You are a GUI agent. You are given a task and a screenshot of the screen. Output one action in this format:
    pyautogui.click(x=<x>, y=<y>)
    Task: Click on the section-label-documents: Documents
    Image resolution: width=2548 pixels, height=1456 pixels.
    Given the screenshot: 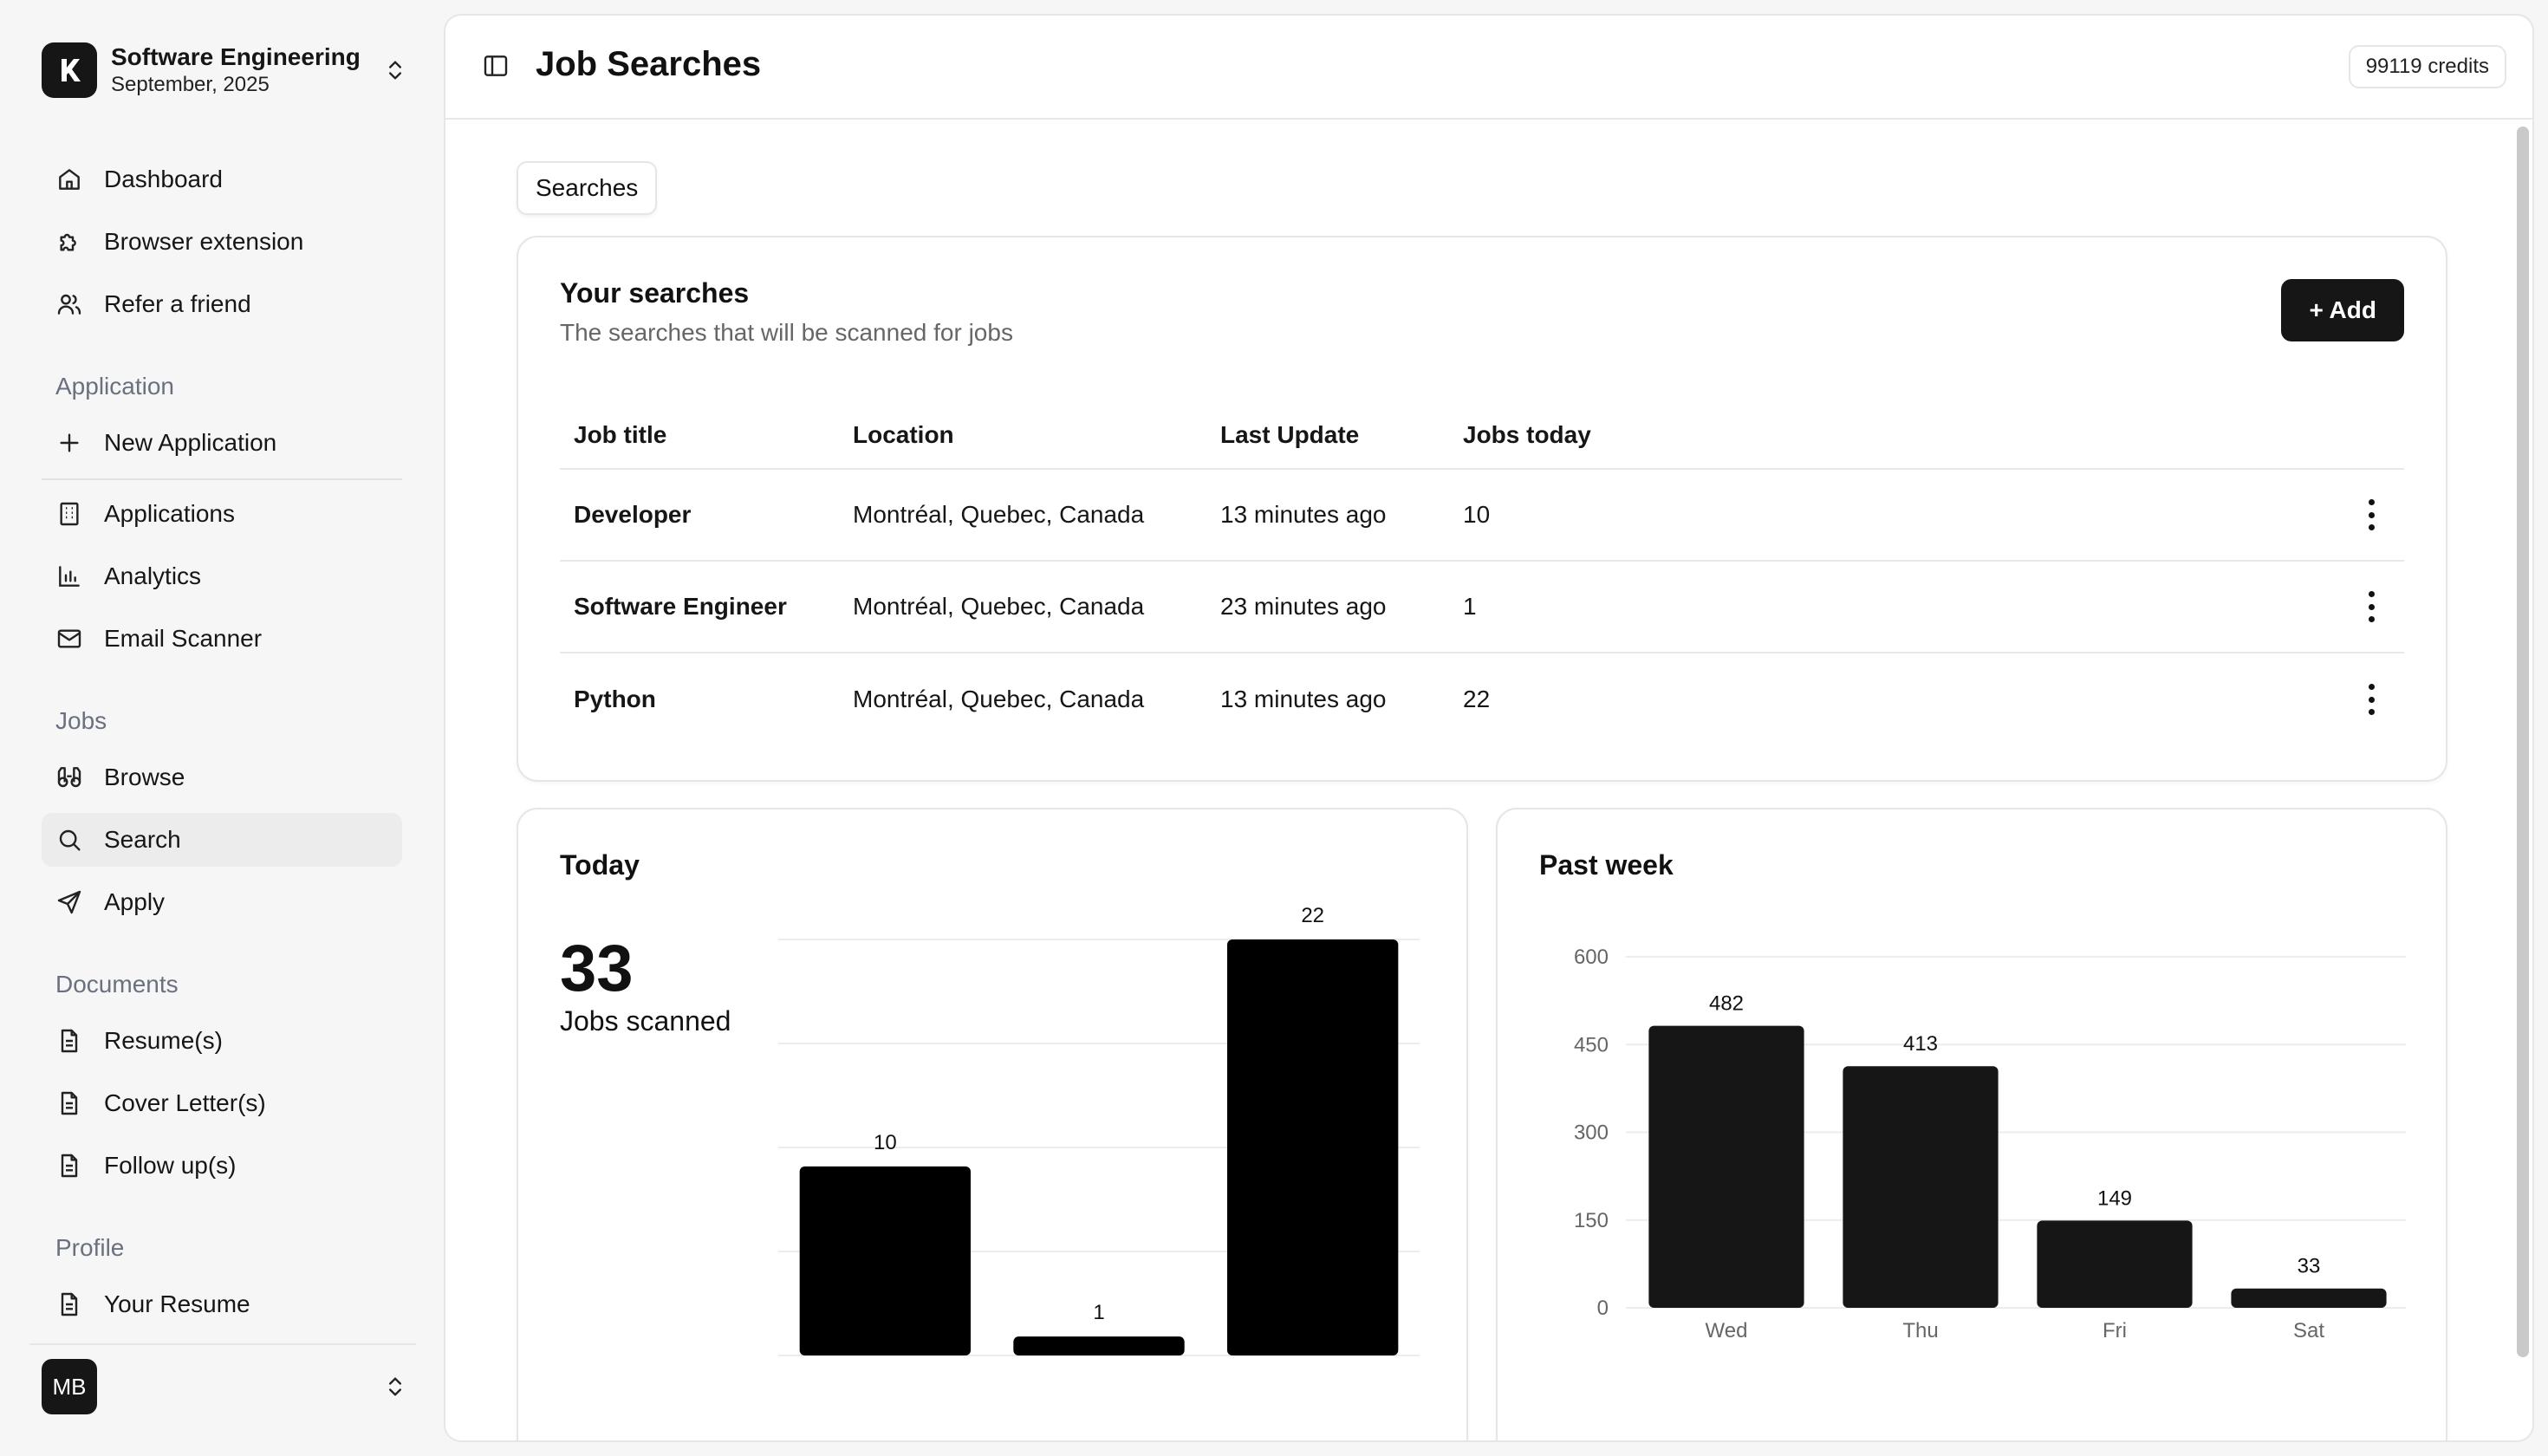 What is the action you would take?
    pyautogui.click(x=117, y=984)
    